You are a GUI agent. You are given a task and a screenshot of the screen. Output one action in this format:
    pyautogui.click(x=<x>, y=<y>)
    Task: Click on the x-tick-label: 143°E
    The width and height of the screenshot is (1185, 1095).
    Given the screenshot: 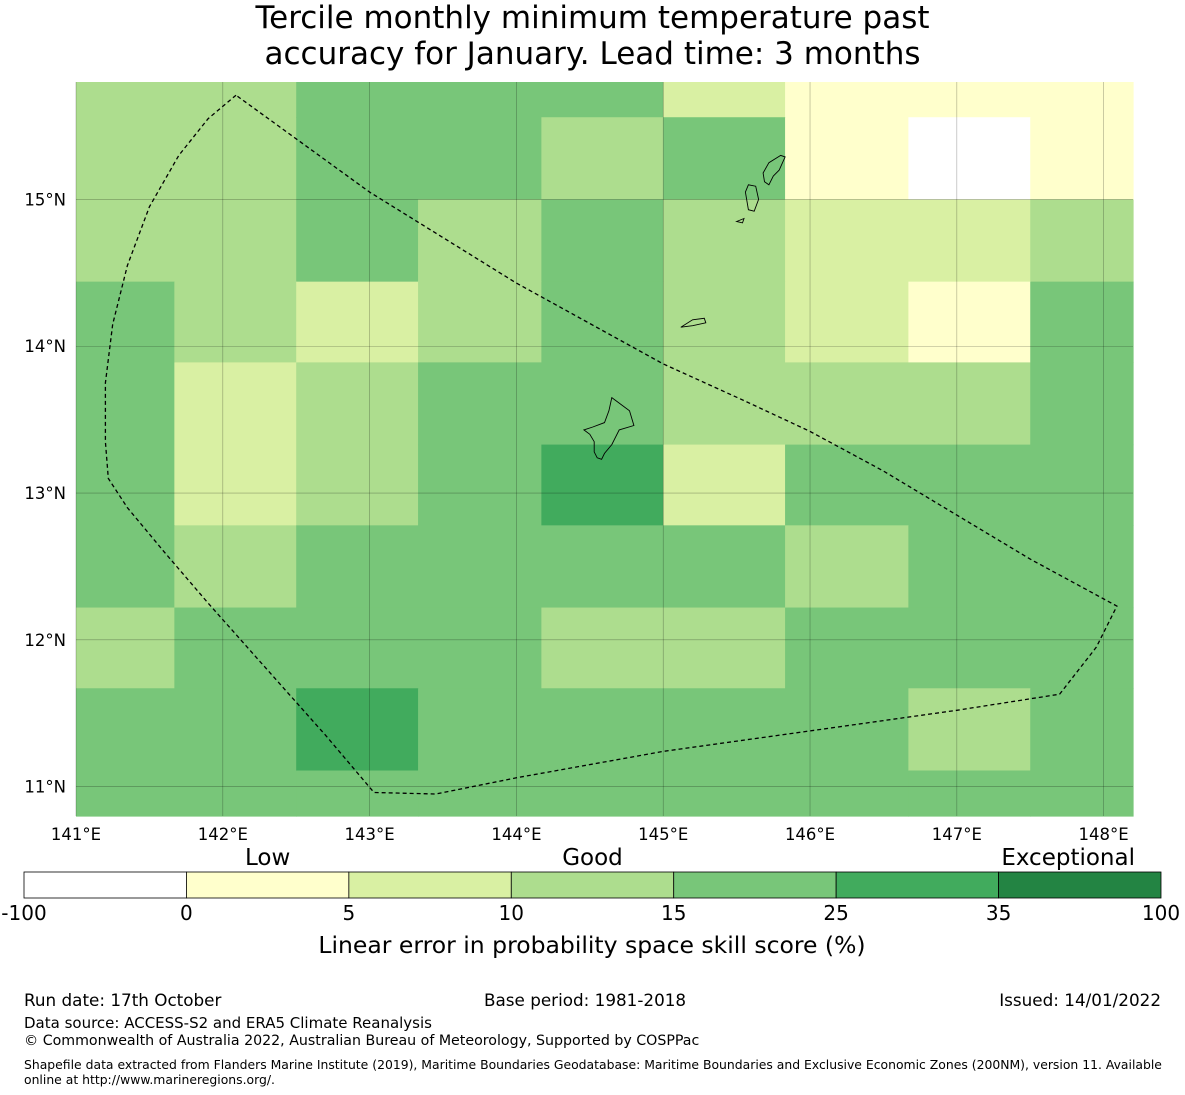 What is the action you would take?
    pyautogui.click(x=370, y=834)
    